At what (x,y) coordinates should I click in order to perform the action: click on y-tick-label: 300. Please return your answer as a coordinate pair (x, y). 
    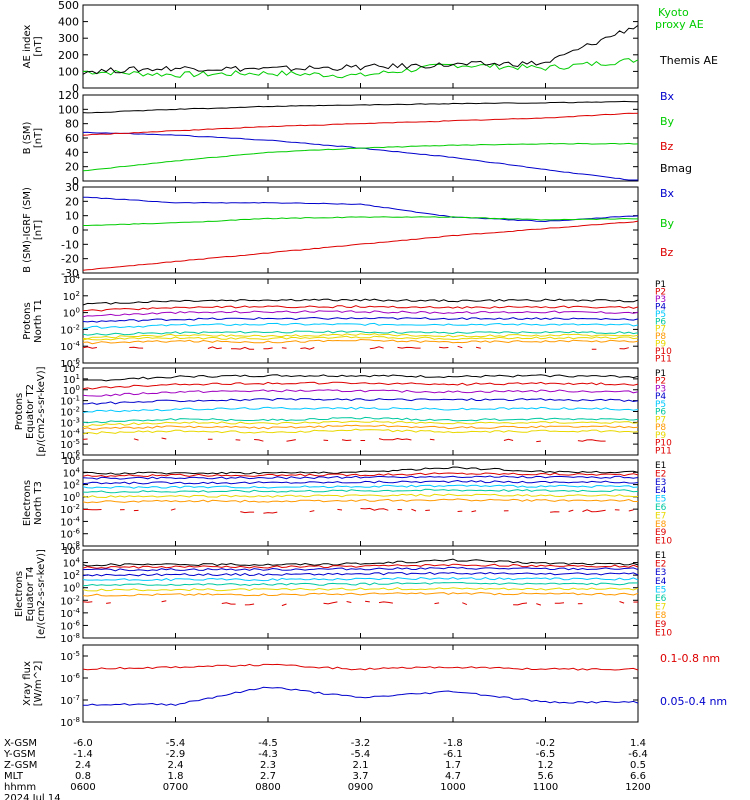
    Looking at the image, I should click on (68, 38).